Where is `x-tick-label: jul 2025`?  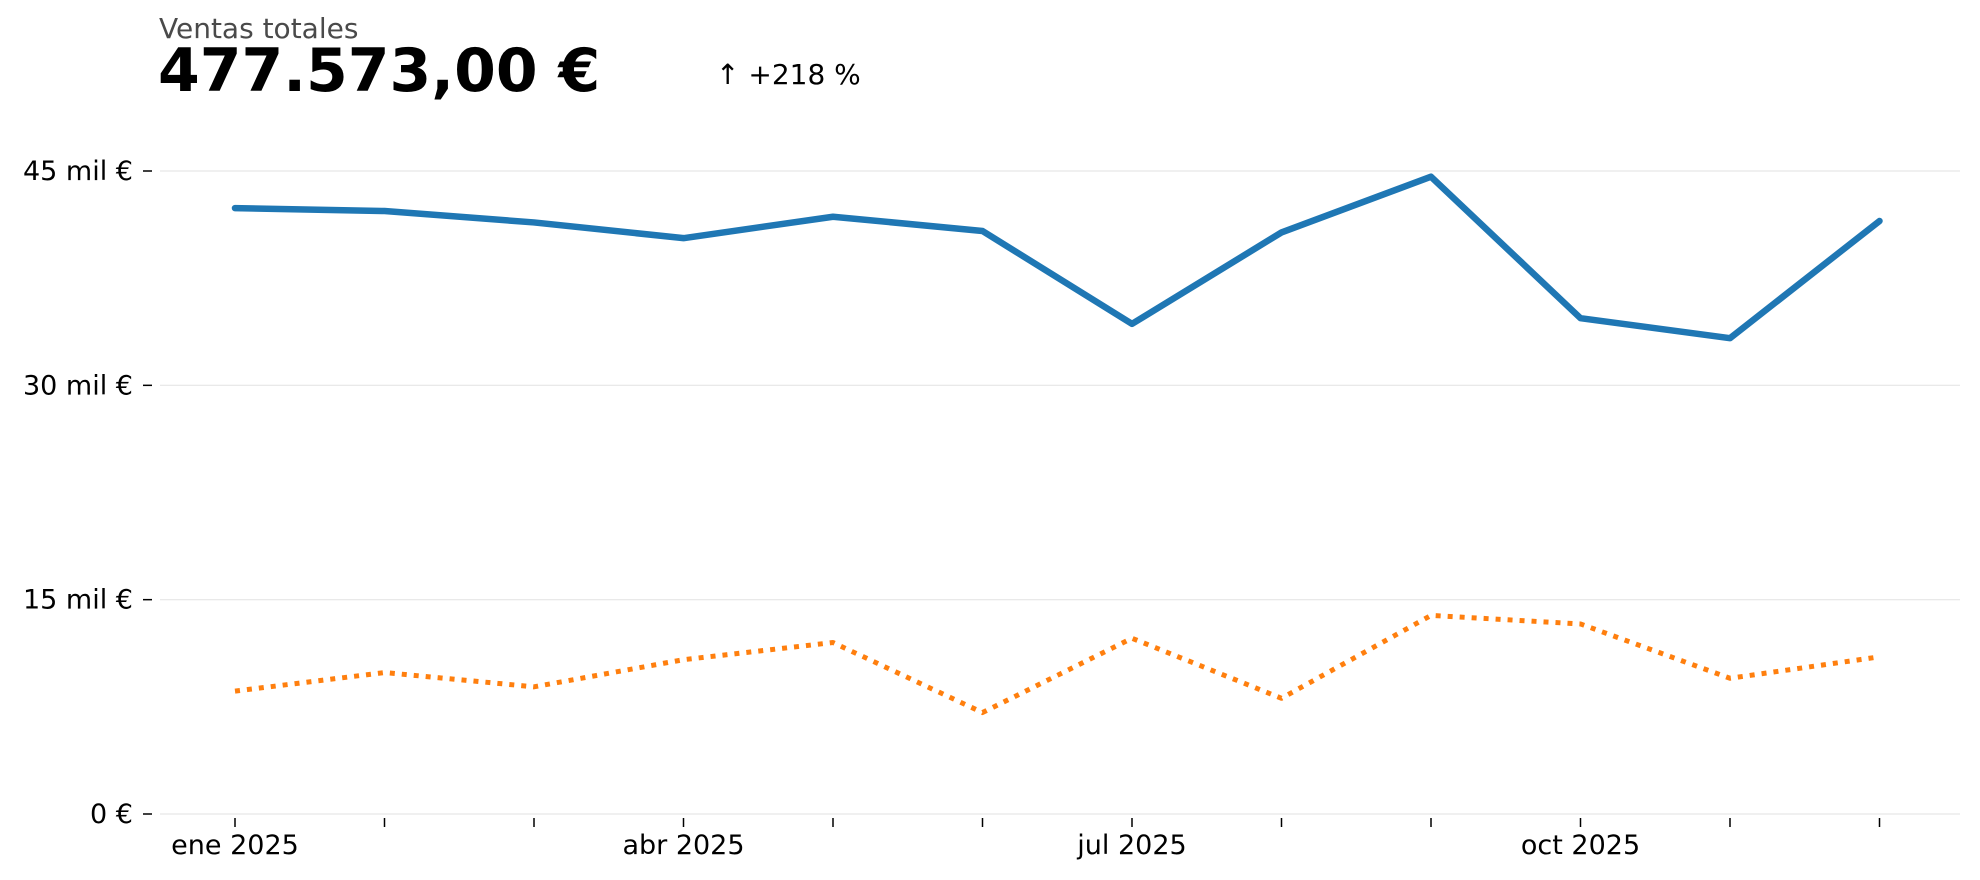 x-tick-label: jul 2025 is located at coordinates (1131, 845).